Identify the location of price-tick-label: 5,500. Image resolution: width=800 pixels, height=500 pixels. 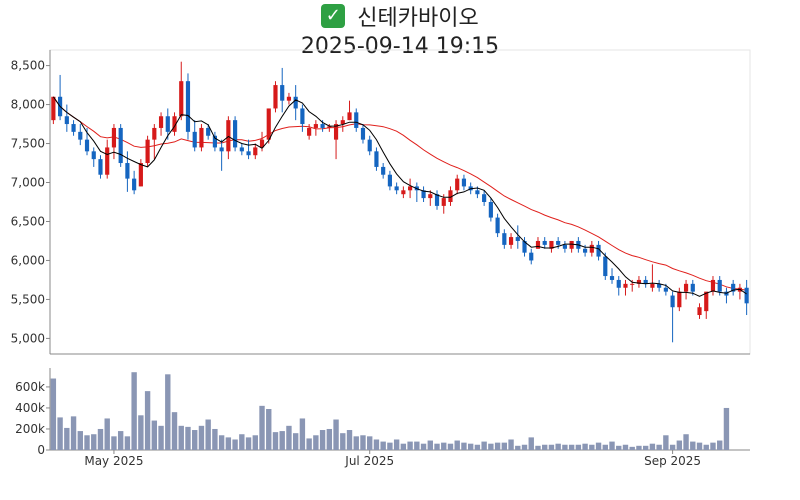
(28, 299).